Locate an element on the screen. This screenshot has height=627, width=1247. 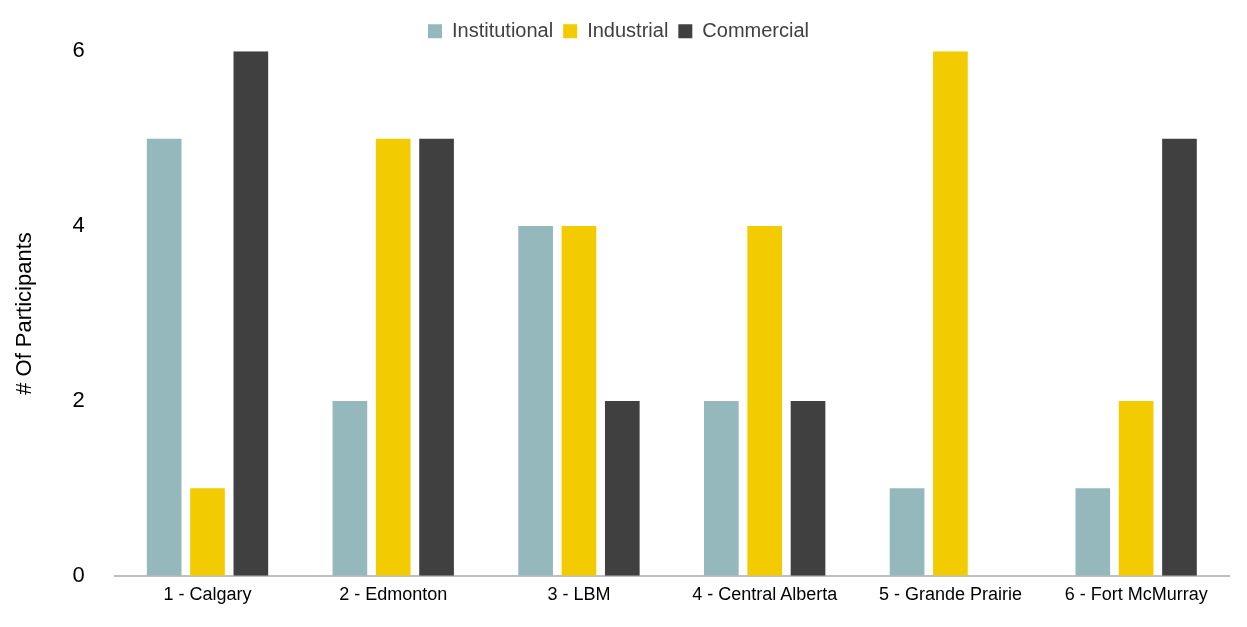
x-tick-label: 6 - Fort McMurray is located at coordinates (1136, 593).